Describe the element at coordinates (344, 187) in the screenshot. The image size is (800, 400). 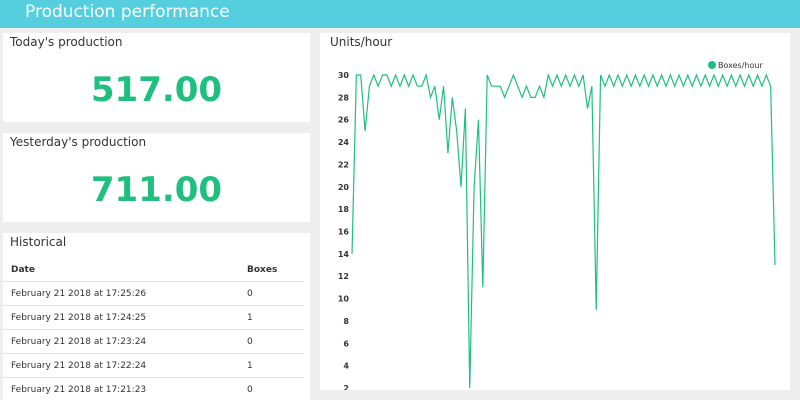
I see `y-tick-label: 20` at that location.